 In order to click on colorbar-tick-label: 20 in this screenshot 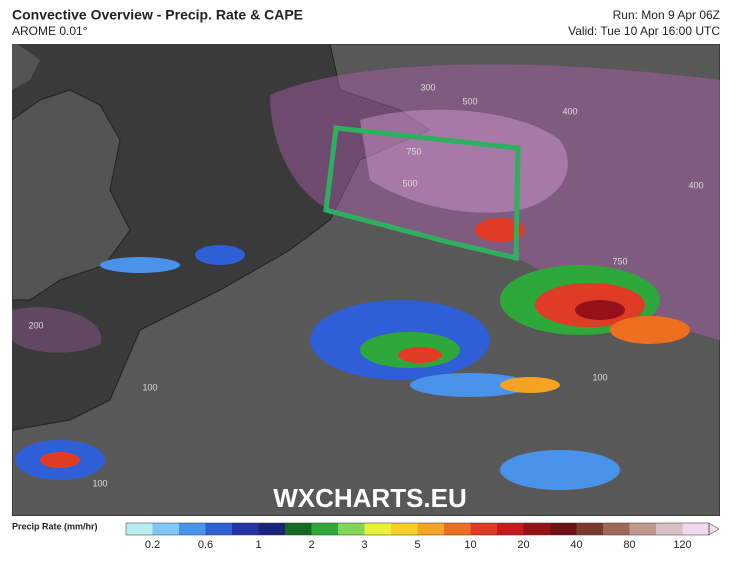, I will do `click(523, 545)`.